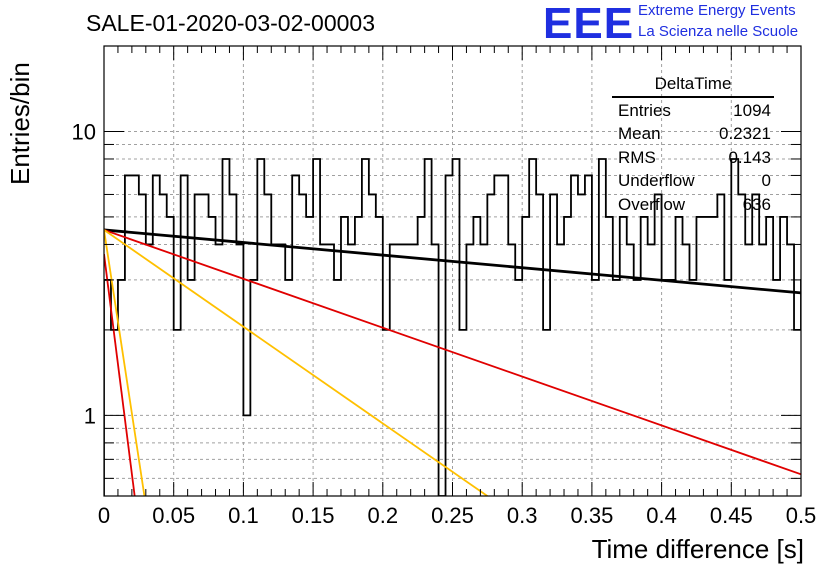 Image resolution: width=836 pixels, height=572 pixels. What do you see at coordinates (693, 85) in the screenshot?
I see `stats-title: DeltaTime` at bounding box center [693, 85].